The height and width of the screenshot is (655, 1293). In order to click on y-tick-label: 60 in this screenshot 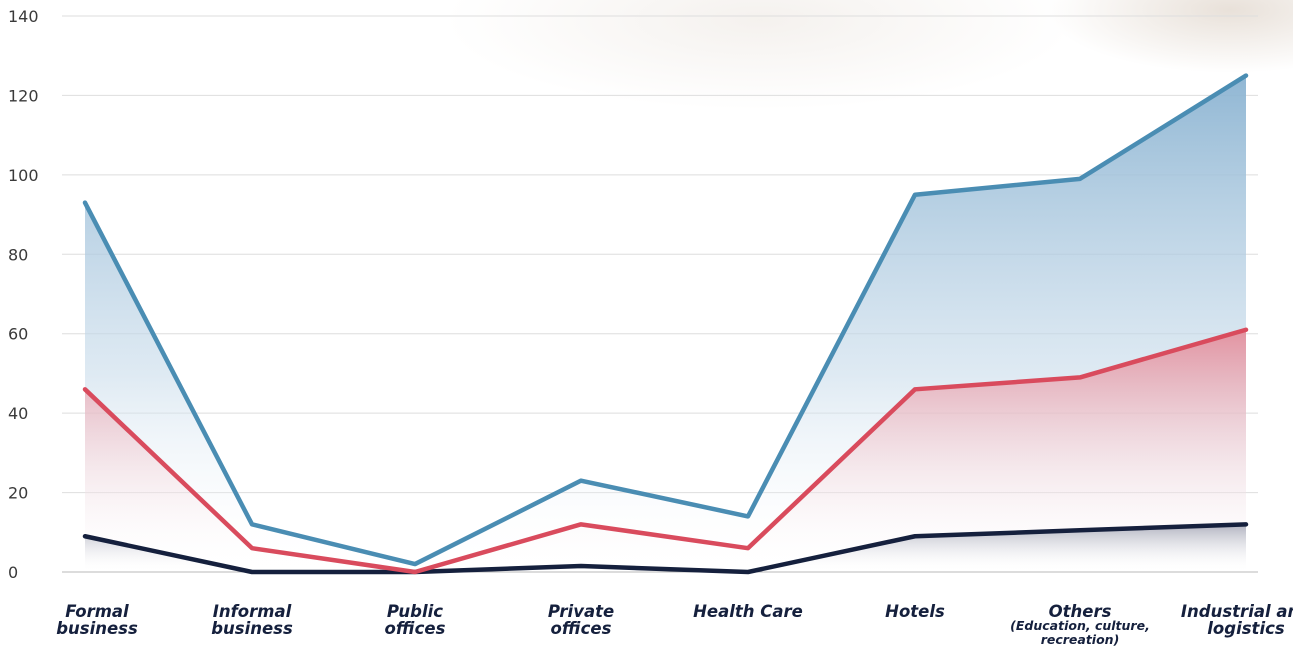, I will do `click(18, 334)`.